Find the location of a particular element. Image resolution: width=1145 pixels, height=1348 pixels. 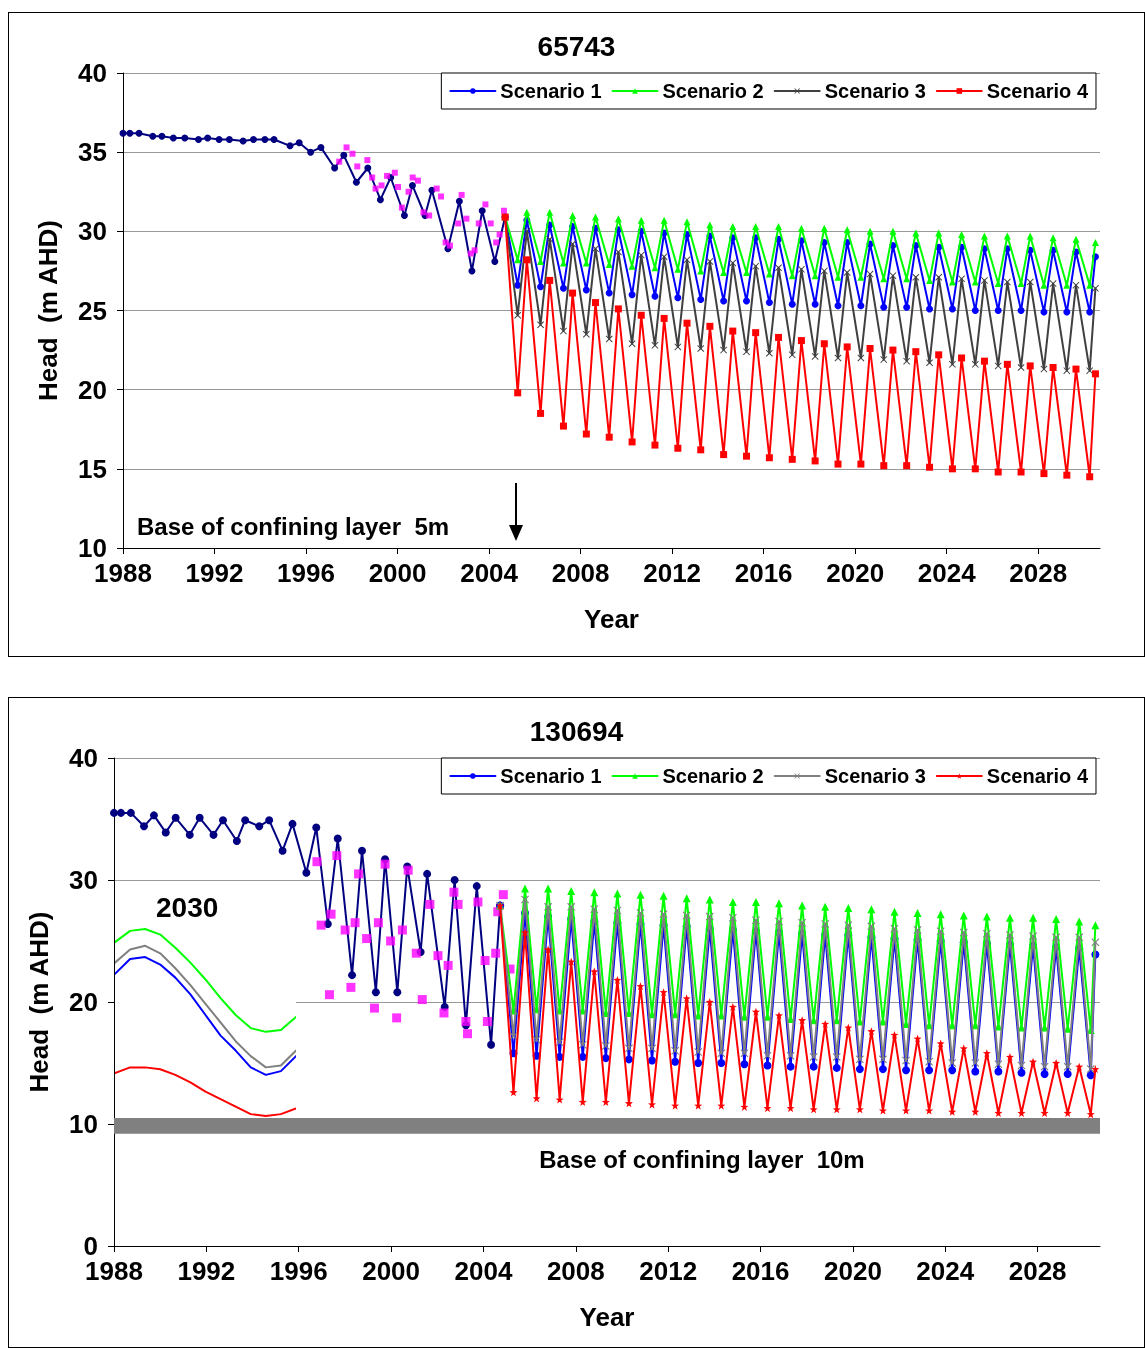

chart-title: 2030 is located at coordinates (187, 907).